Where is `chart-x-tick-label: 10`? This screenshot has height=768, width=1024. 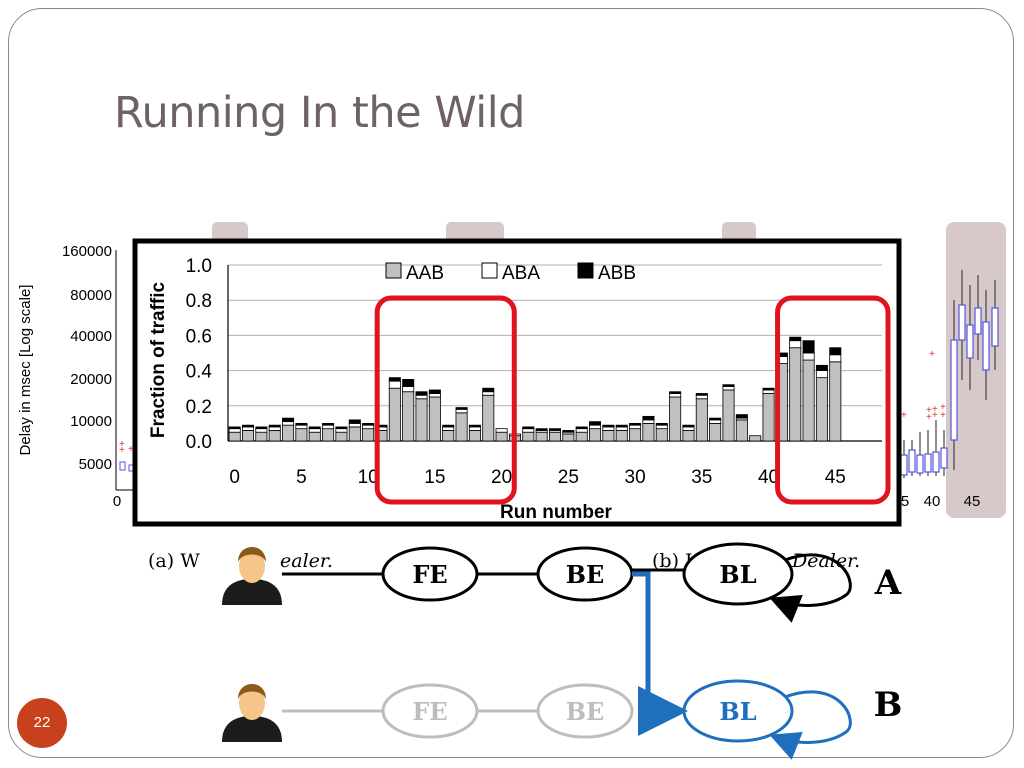 chart-x-tick-label: 10 is located at coordinates (368, 477).